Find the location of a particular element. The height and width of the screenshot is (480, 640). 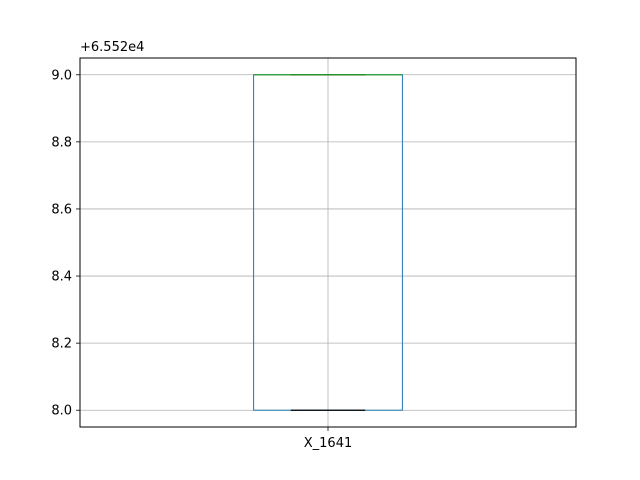

y-tick-label: 8.8 is located at coordinates (61, 142).